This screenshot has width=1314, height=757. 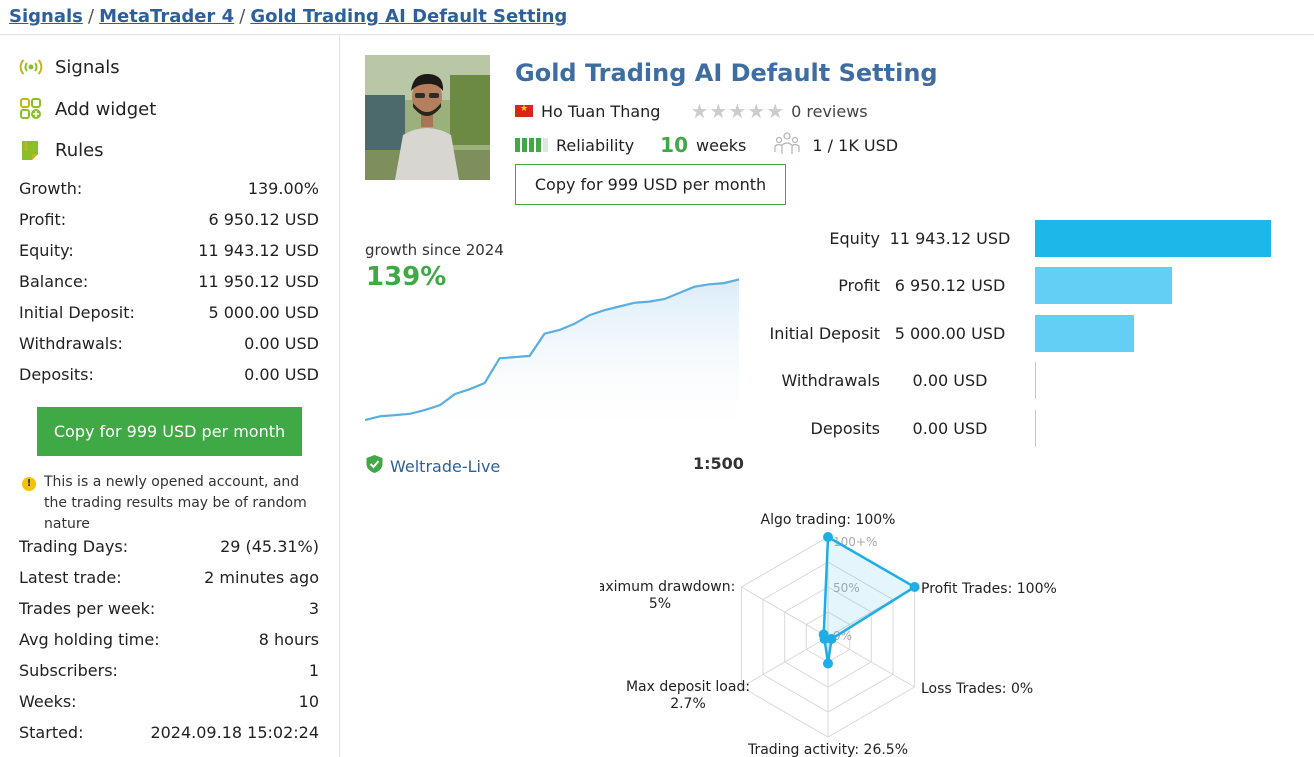 I want to click on rating-stars: ★★★★★, so click(x=737, y=111).